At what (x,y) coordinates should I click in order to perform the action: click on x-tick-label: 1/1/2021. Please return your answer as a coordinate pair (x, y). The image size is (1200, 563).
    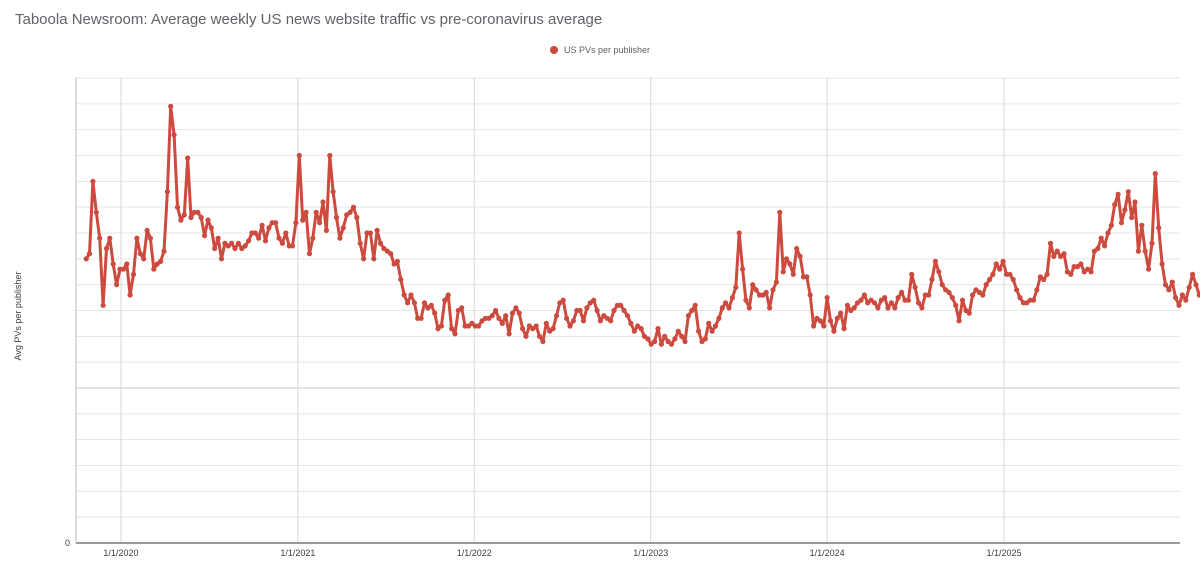
    Looking at the image, I should click on (297, 553).